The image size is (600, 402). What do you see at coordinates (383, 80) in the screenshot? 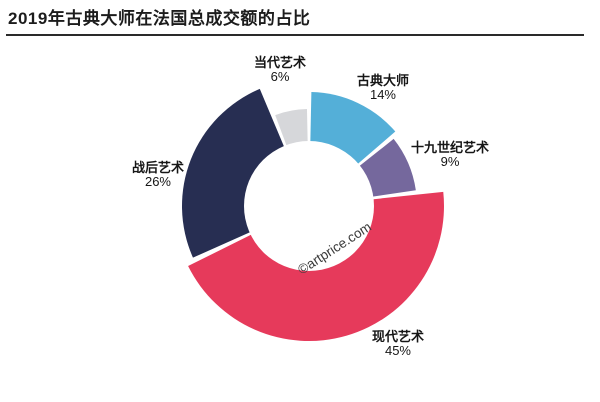
I see `slice-name-label: 古典大师` at bounding box center [383, 80].